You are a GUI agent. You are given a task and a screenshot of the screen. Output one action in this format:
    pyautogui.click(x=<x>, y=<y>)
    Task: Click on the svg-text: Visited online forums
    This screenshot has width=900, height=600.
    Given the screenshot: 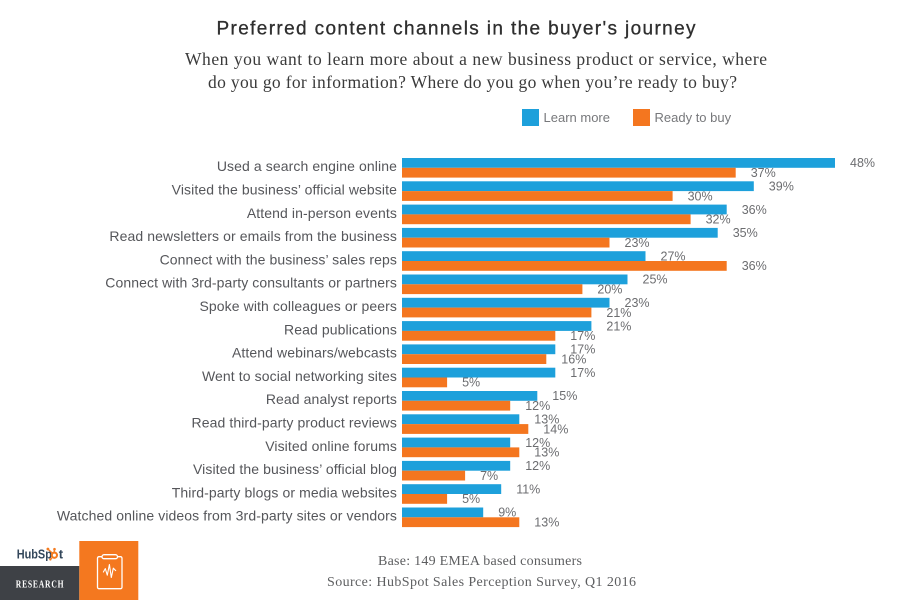 What is the action you would take?
    pyautogui.click(x=331, y=446)
    